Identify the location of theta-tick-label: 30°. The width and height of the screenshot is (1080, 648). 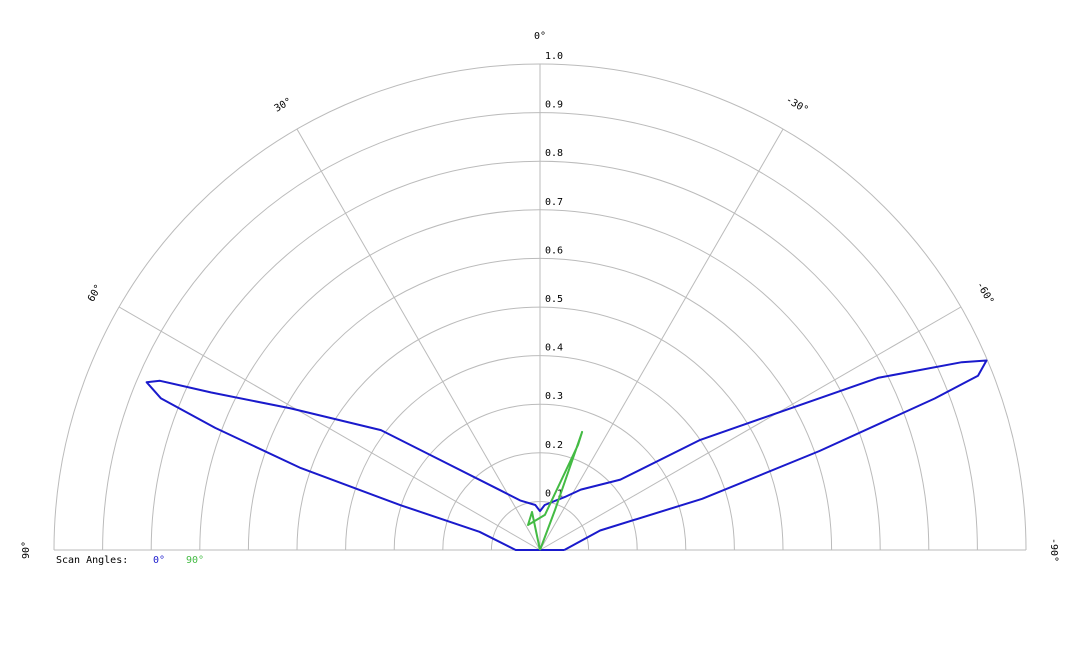
(283, 105).